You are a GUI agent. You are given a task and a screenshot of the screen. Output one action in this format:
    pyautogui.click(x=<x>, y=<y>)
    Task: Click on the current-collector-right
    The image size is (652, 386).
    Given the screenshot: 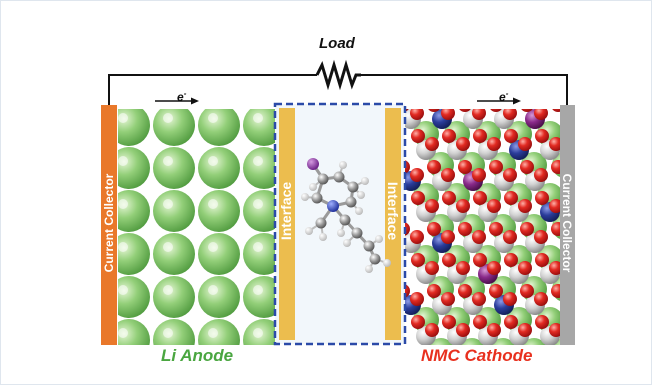 What is the action you would take?
    pyautogui.click(x=567, y=225)
    